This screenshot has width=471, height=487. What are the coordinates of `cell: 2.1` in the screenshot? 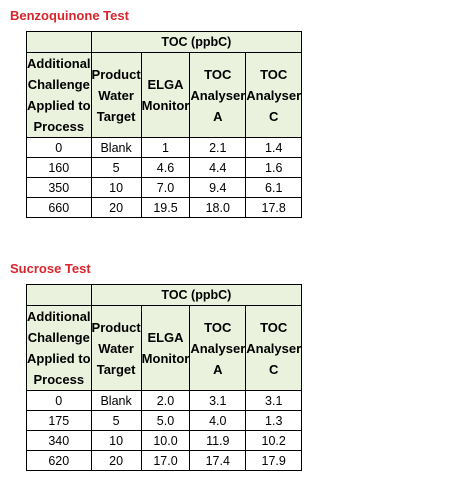 It's located at (218, 147).